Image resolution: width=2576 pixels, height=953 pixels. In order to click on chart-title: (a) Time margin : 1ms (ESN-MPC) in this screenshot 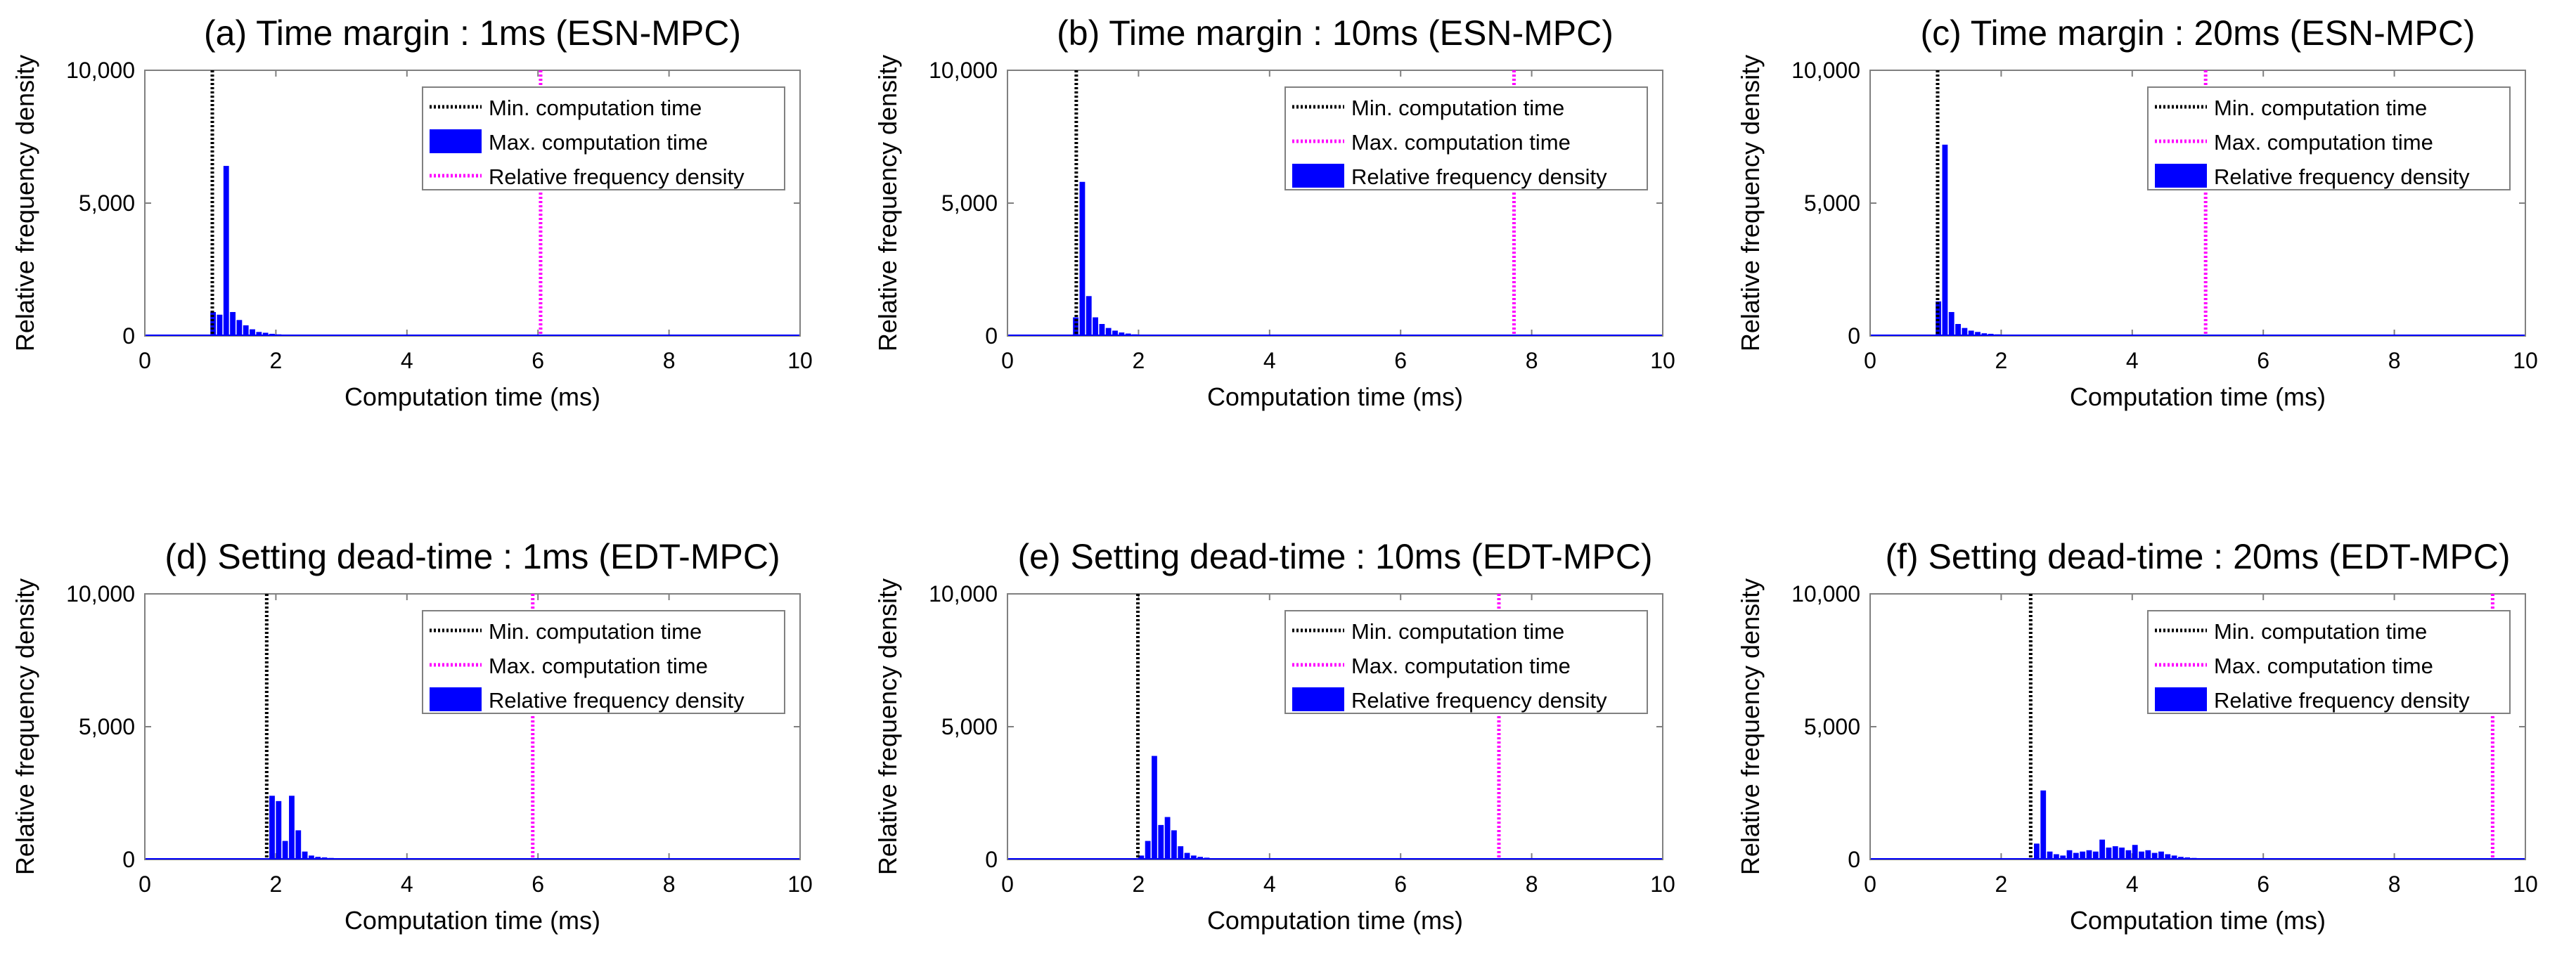, I will do `click(472, 33)`.